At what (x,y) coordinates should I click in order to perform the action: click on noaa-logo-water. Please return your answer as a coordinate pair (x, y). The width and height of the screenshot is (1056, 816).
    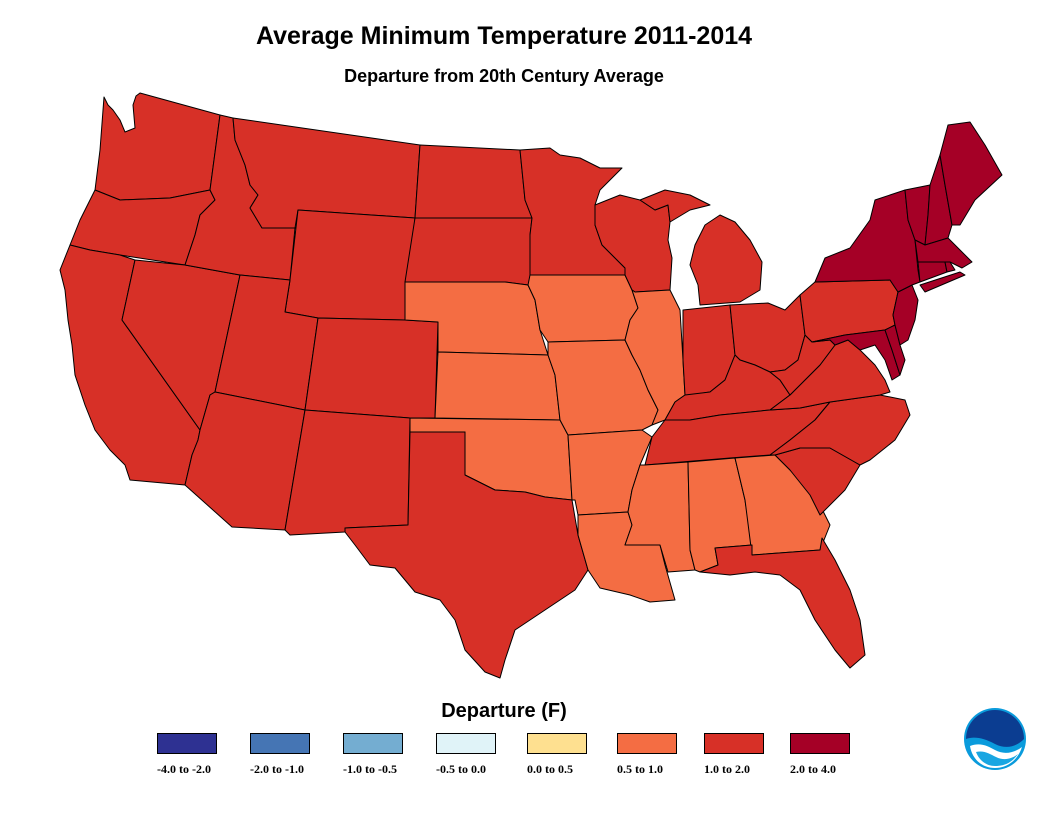
    Looking at the image, I should click on (997, 758).